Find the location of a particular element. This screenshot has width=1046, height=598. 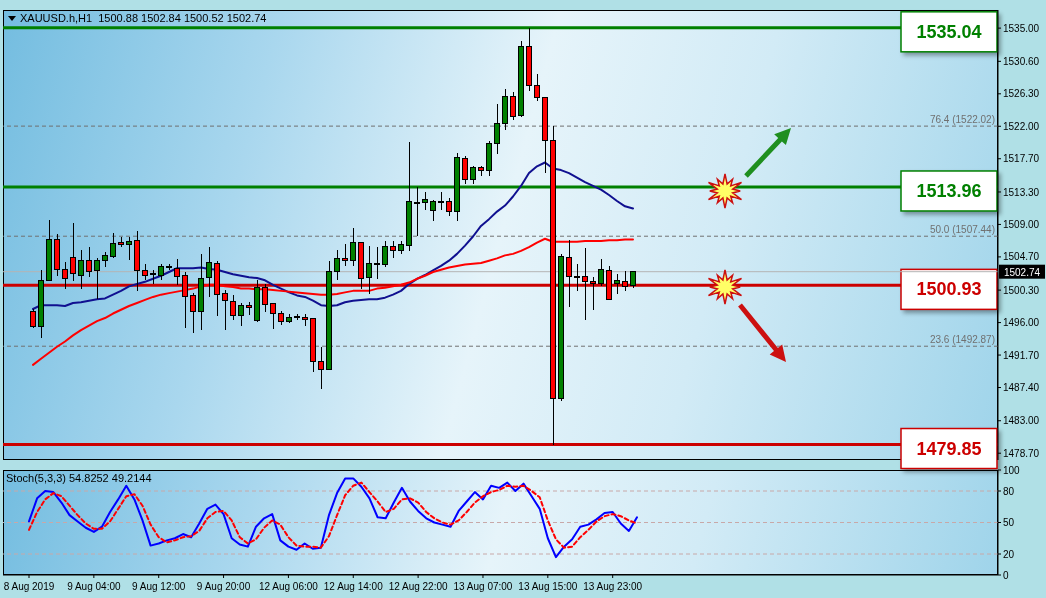

x-tick-label: 9 Aug 04:00 is located at coordinates (94, 587).